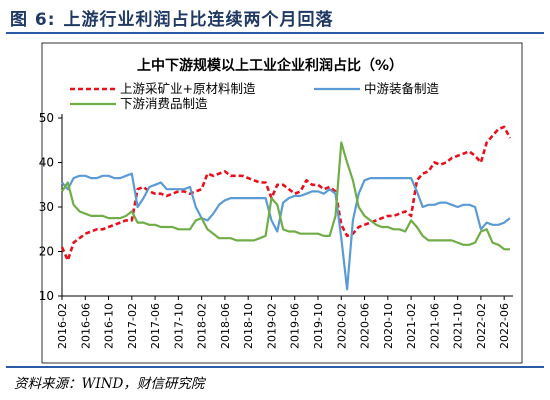 The width and height of the screenshot is (550, 400). Describe the element at coordinates (275, 33) in the screenshot. I see `top-rule` at that location.